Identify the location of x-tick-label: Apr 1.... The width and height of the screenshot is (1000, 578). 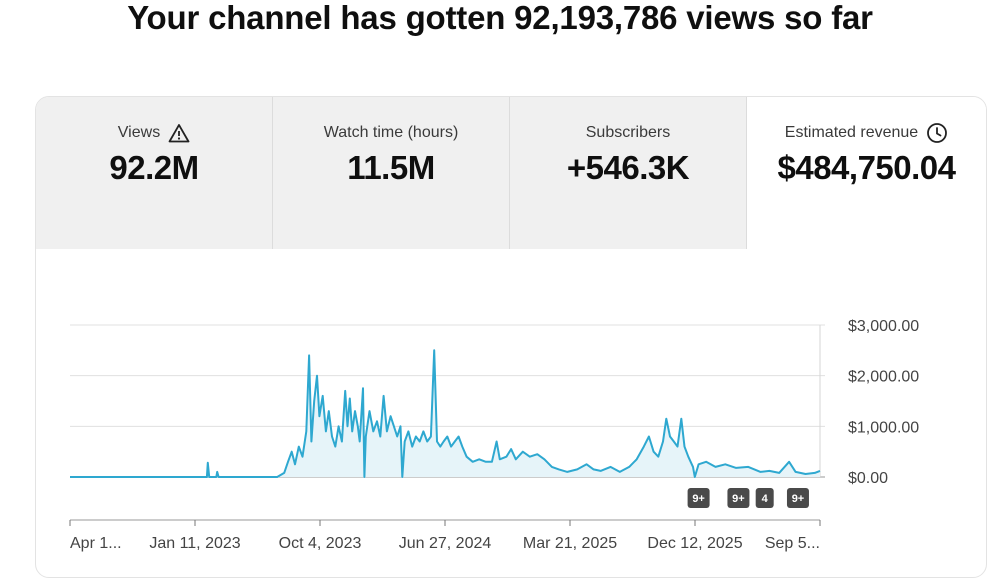
(96, 543).